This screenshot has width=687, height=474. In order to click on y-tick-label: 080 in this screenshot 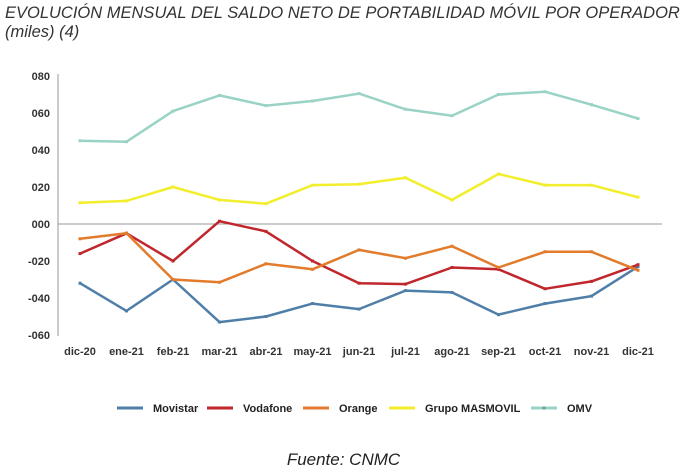, I will do `click(41, 77)`.